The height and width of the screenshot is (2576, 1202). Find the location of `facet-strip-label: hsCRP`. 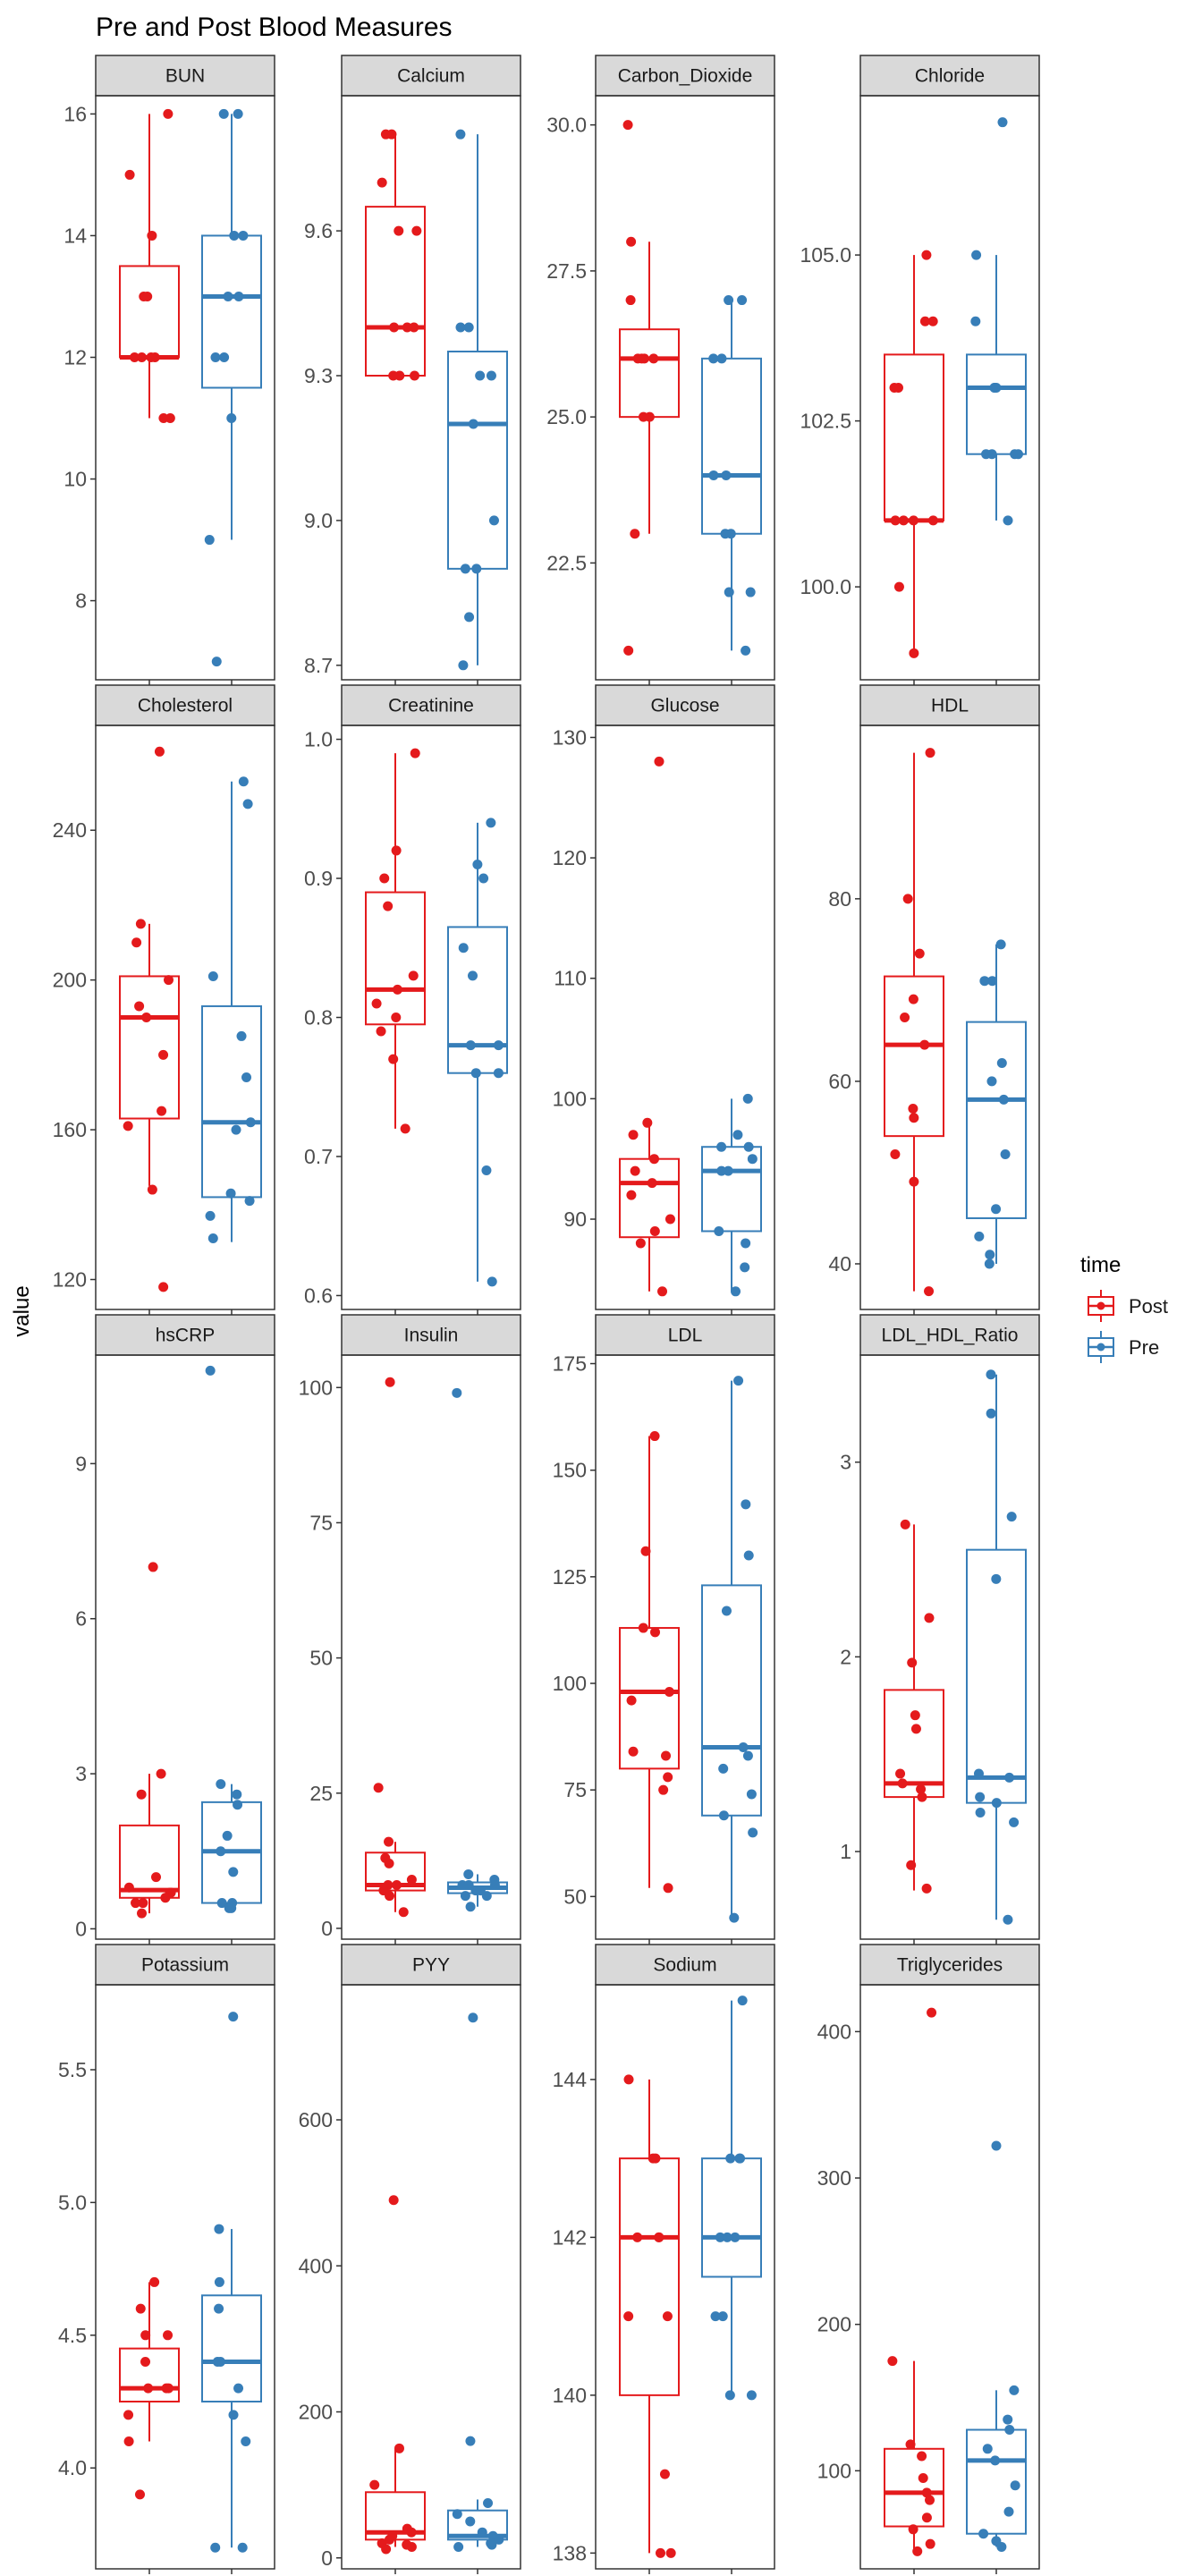

facet-strip-label: hsCRP is located at coordinates (186, 1336).